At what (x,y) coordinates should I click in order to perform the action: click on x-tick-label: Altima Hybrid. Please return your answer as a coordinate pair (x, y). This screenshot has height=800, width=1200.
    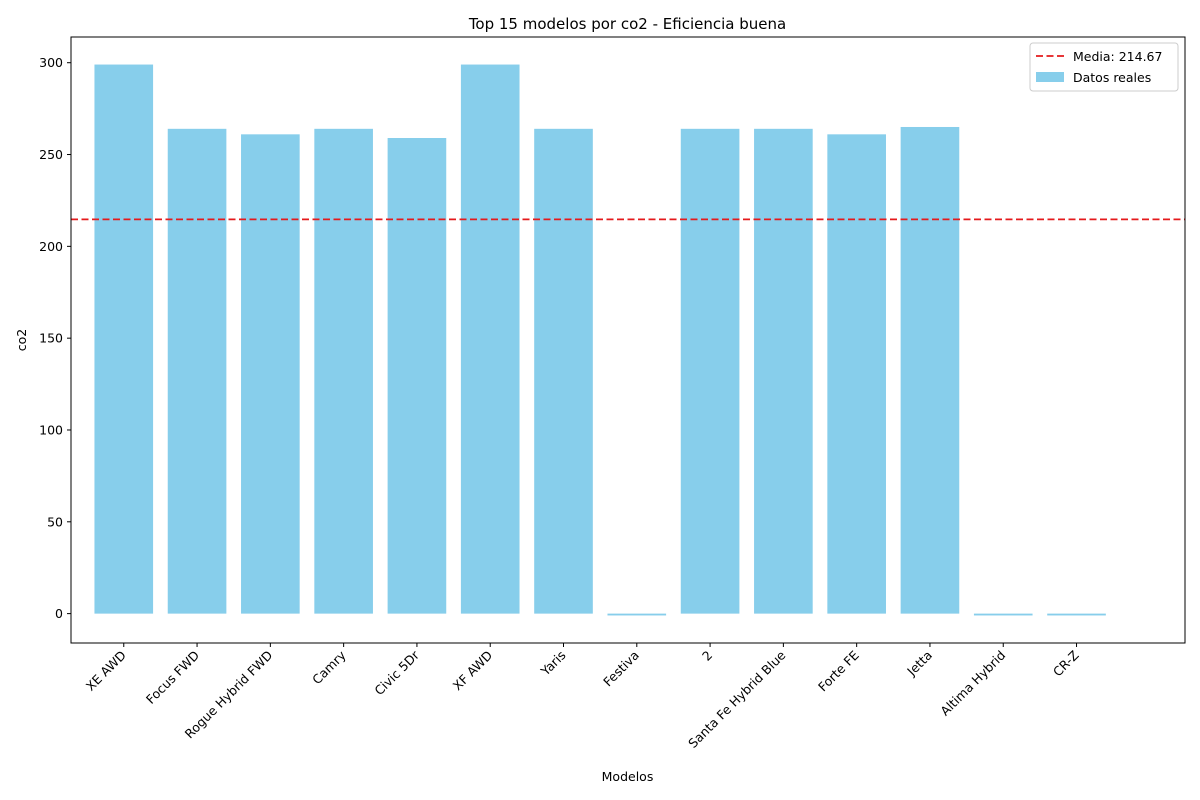
    Looking at the image, I should click on (972, 683).